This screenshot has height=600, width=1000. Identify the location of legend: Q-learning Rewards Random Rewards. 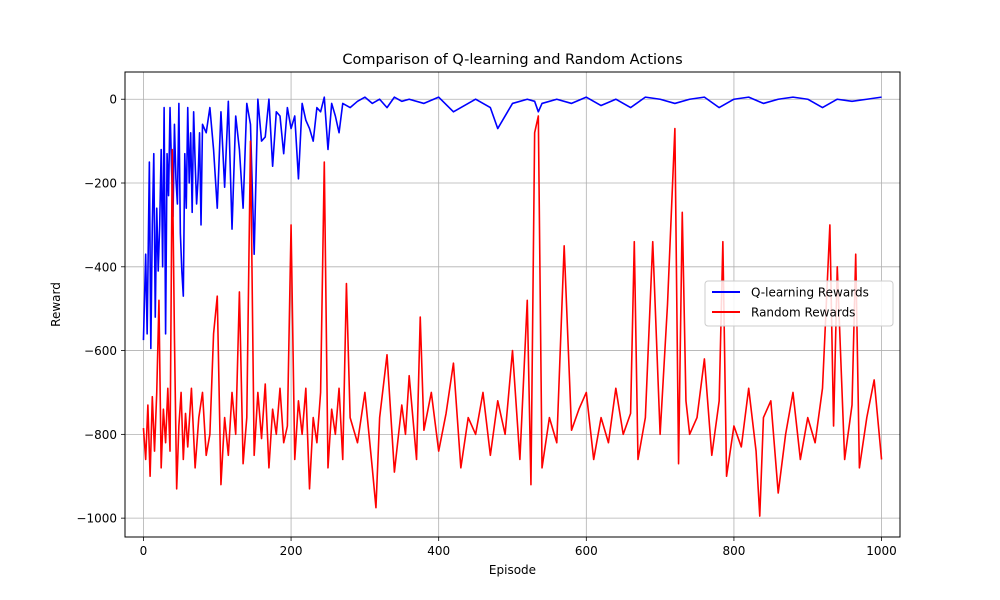
(799, 303).